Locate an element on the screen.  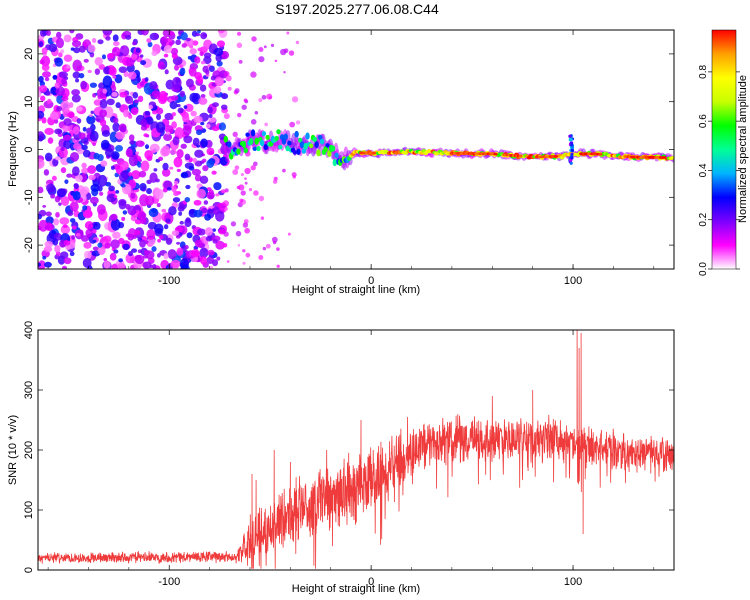
x-tick-label: 100 is located at coordinates (573, 281).